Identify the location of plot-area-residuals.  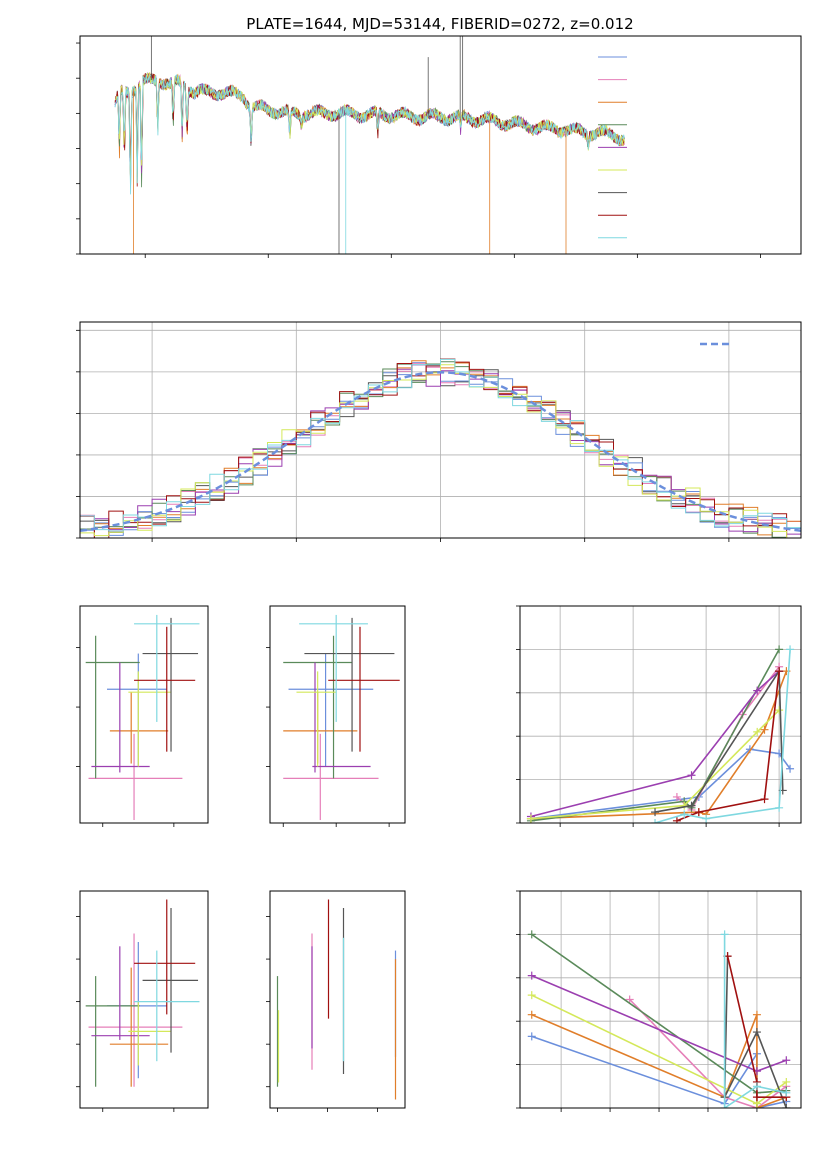
(440, 448).